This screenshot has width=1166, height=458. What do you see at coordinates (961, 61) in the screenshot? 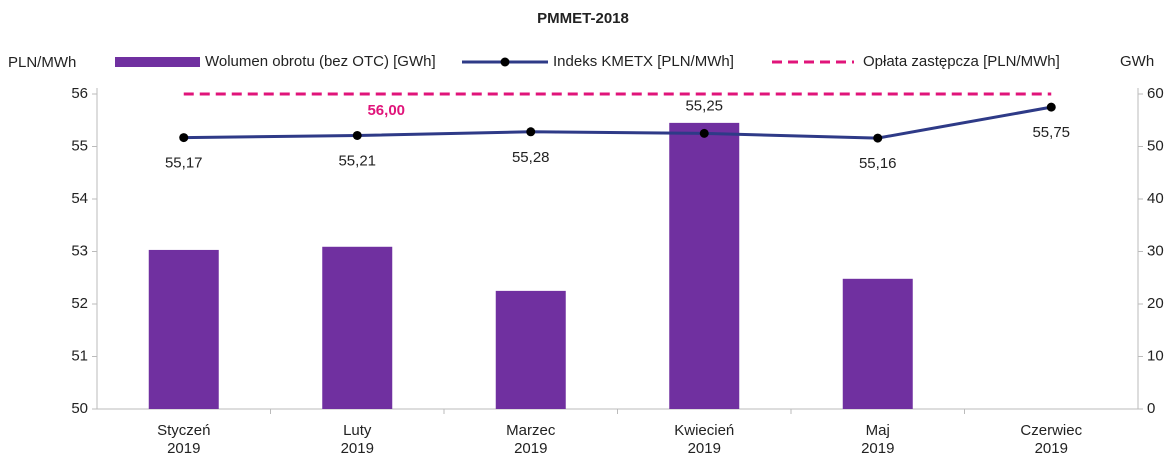
I see `legend-label: Opłata zastępcza [PLN/MWh]` at bounding box center [961, 61].